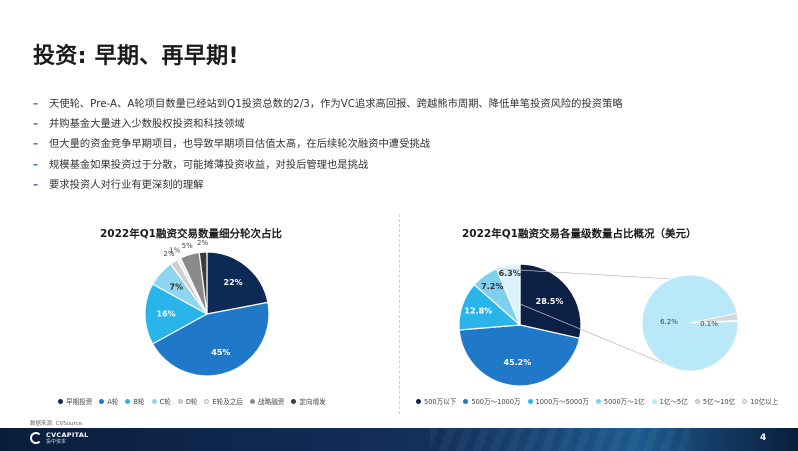 The height and width of the screenshot is (451, 798). What do you see at coordinates (174, 251) in the screenshot?
I see `pie-label-E轮及之后: 1%` at bounding box center [174, 251].